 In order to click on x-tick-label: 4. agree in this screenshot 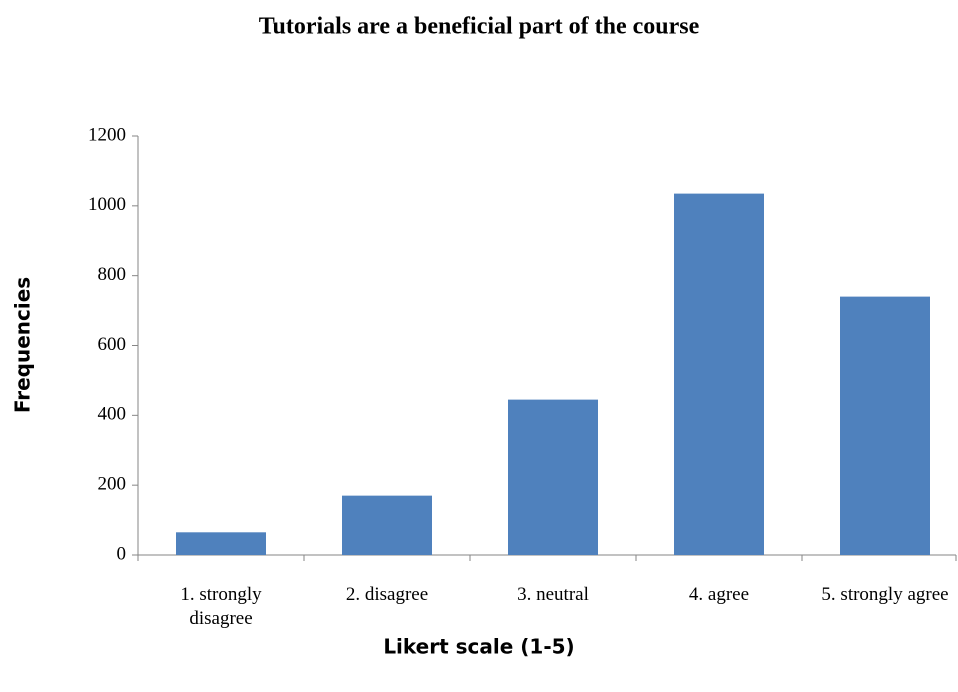, I will do `click(719, 594)`.